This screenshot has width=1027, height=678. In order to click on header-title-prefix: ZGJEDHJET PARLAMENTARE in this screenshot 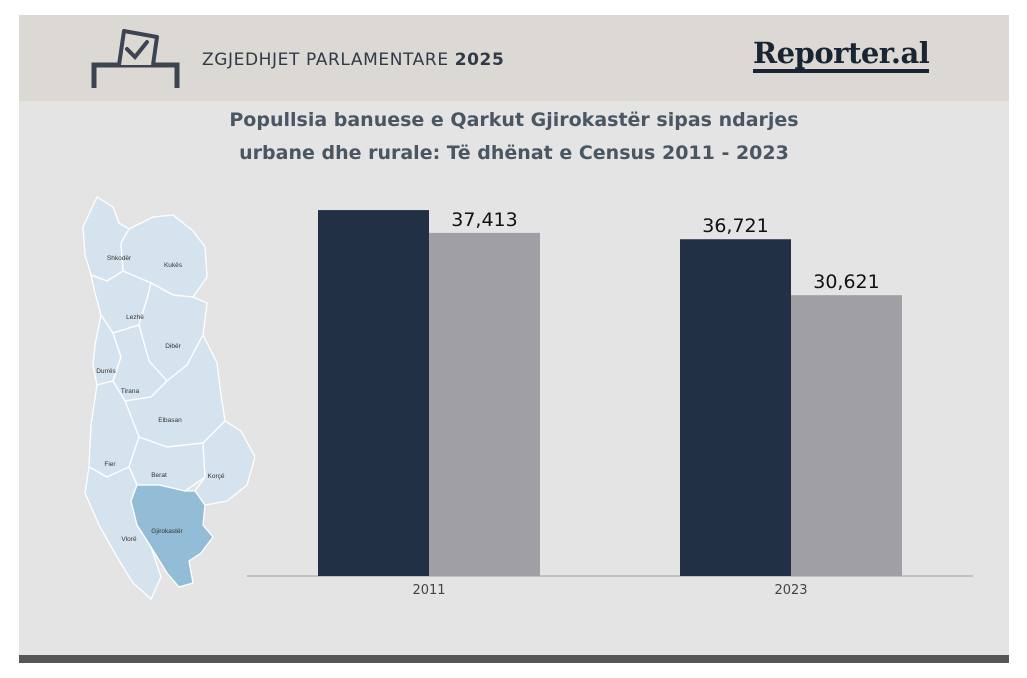, I will do `click(325, 60)`.